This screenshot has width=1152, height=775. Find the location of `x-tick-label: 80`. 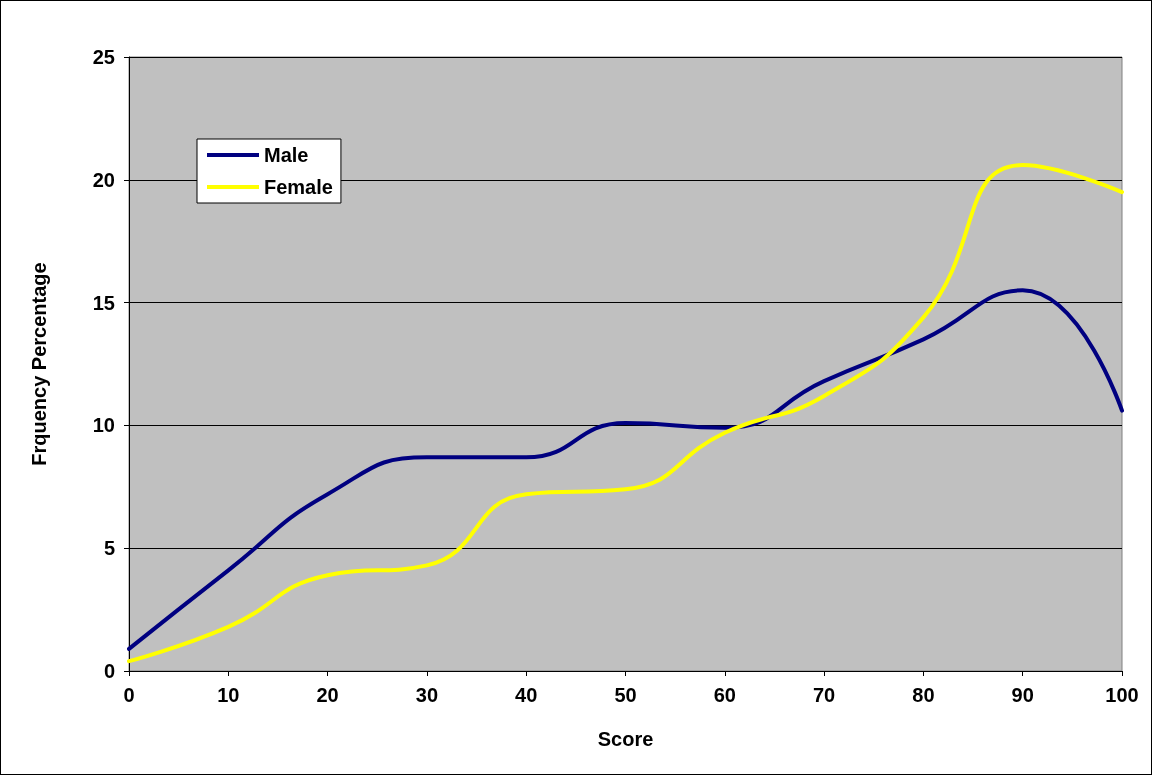

x-tick-label: 80 is located at coordinates (923, 695).